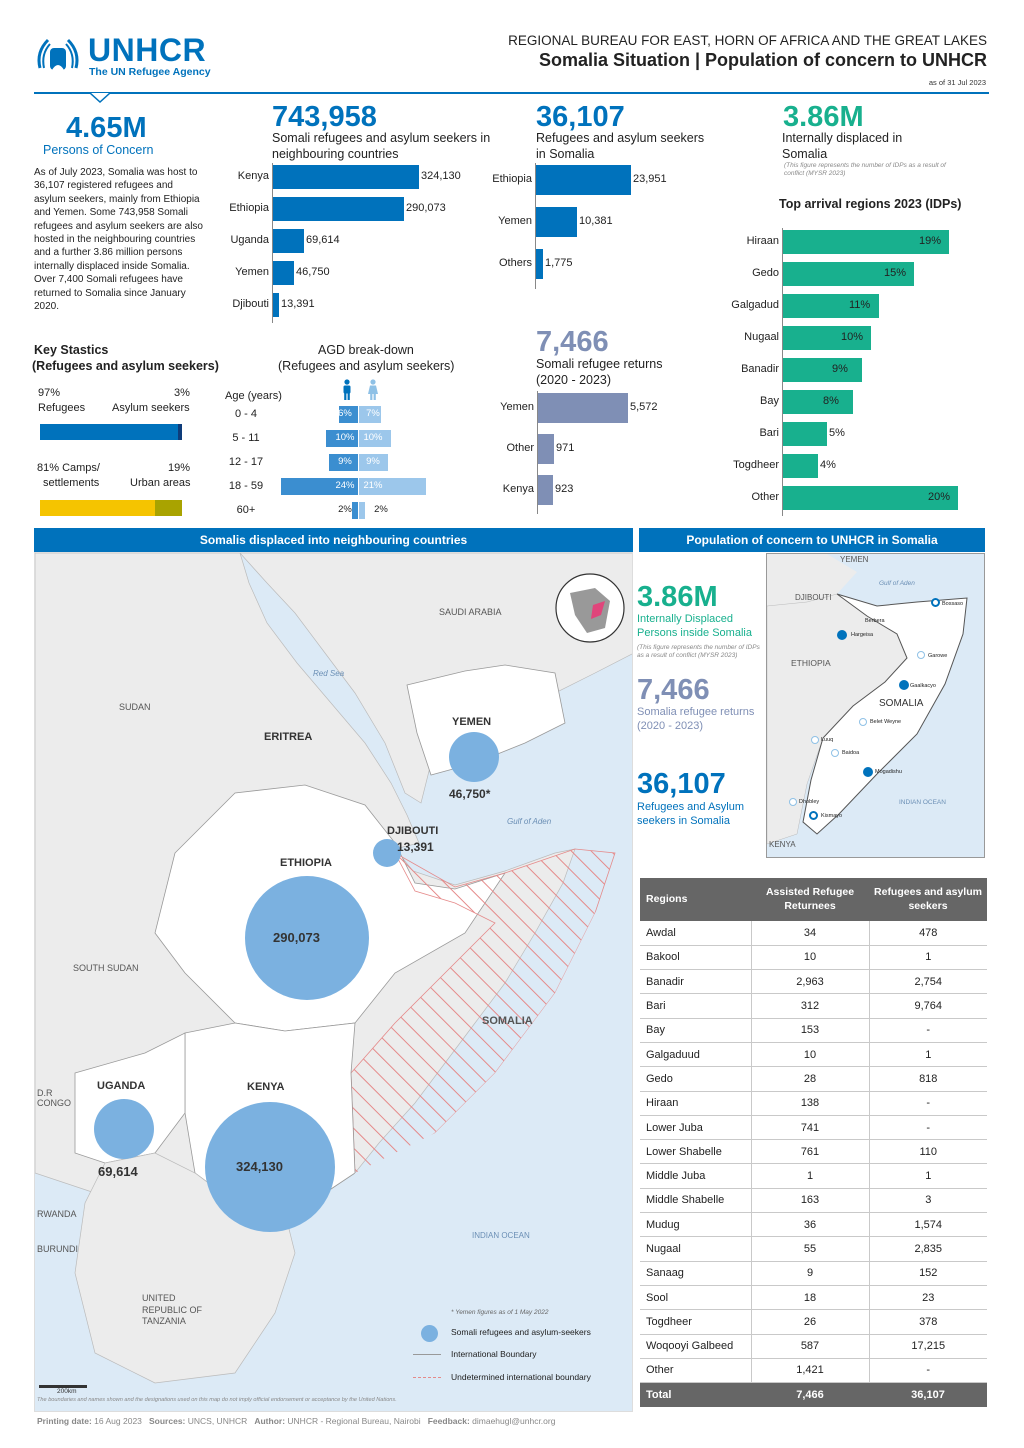 The width and height of the screenshot is (1024, 1448). What do you see at coordinates (928, 1298) in the screenshot?
I see `cell-refugees: 23` at bounding box center [928, 1298].